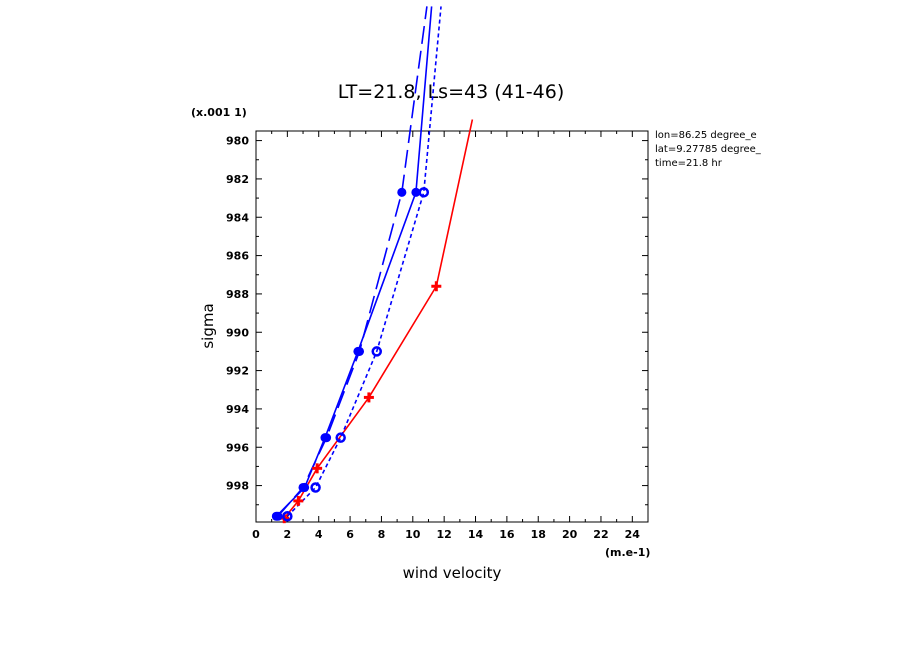 The height and width of the screenshot is (654, 904). I want to click on annotation-time: time=21.8 hr, so click(689, 163).